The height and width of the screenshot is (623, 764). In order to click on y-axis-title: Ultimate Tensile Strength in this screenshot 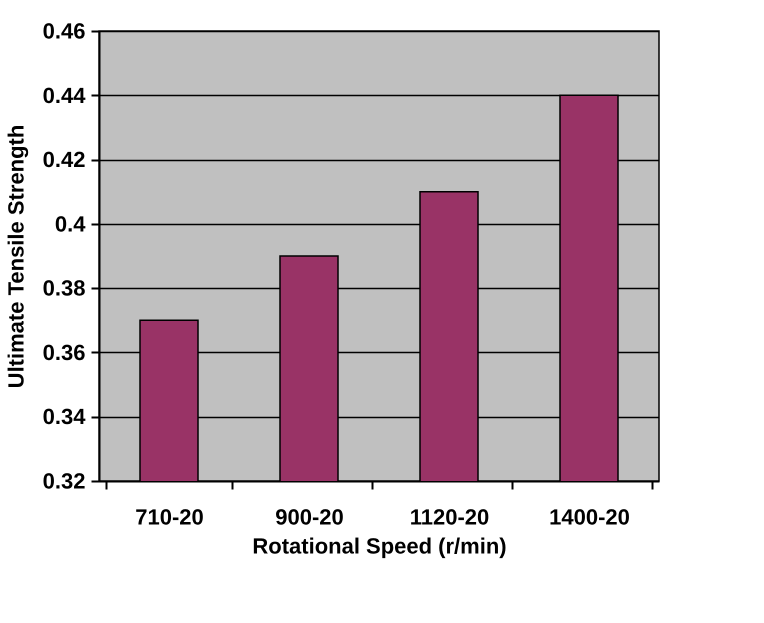, I will do `click(16, 256)`.